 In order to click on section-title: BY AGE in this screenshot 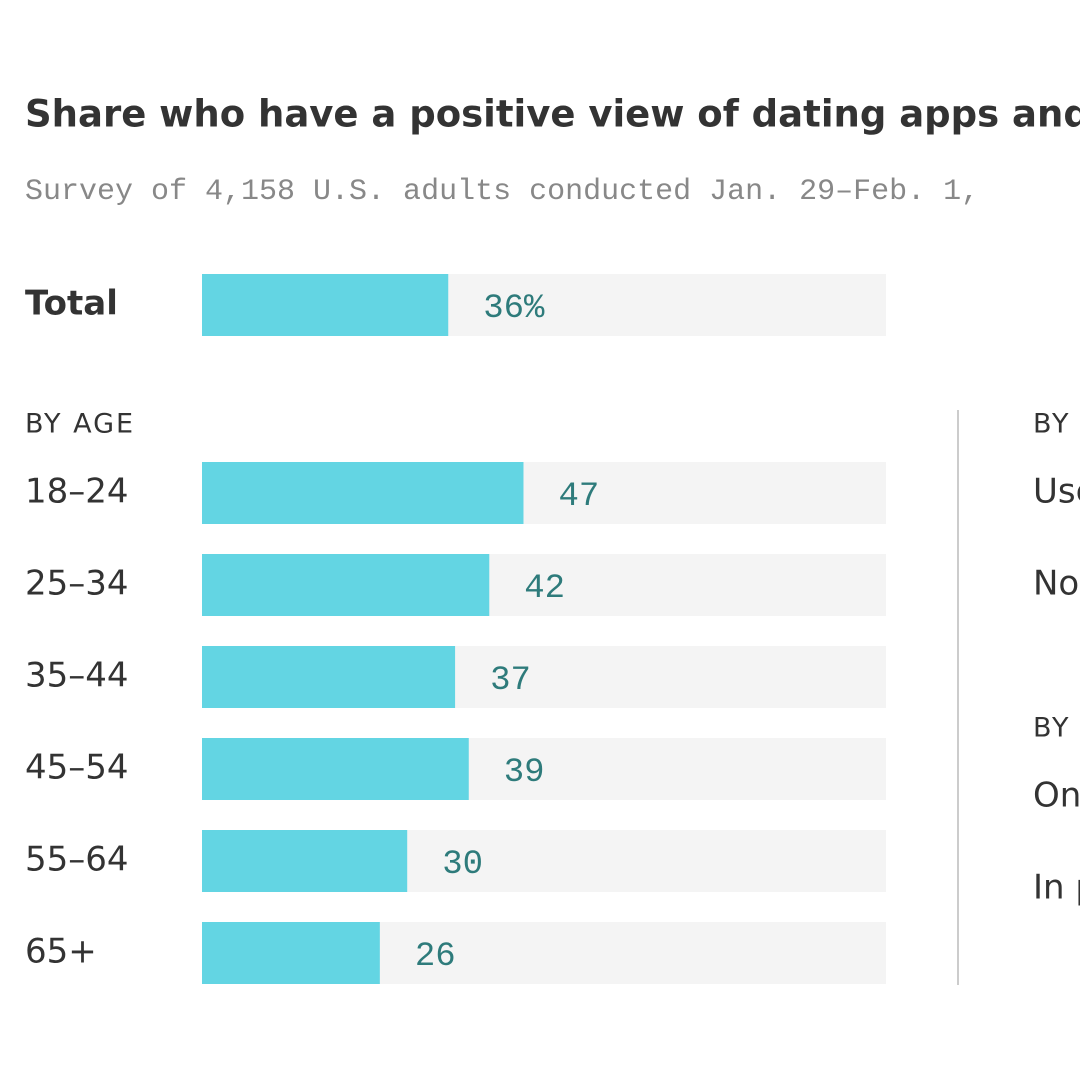, I will do `click(80, 424)`.